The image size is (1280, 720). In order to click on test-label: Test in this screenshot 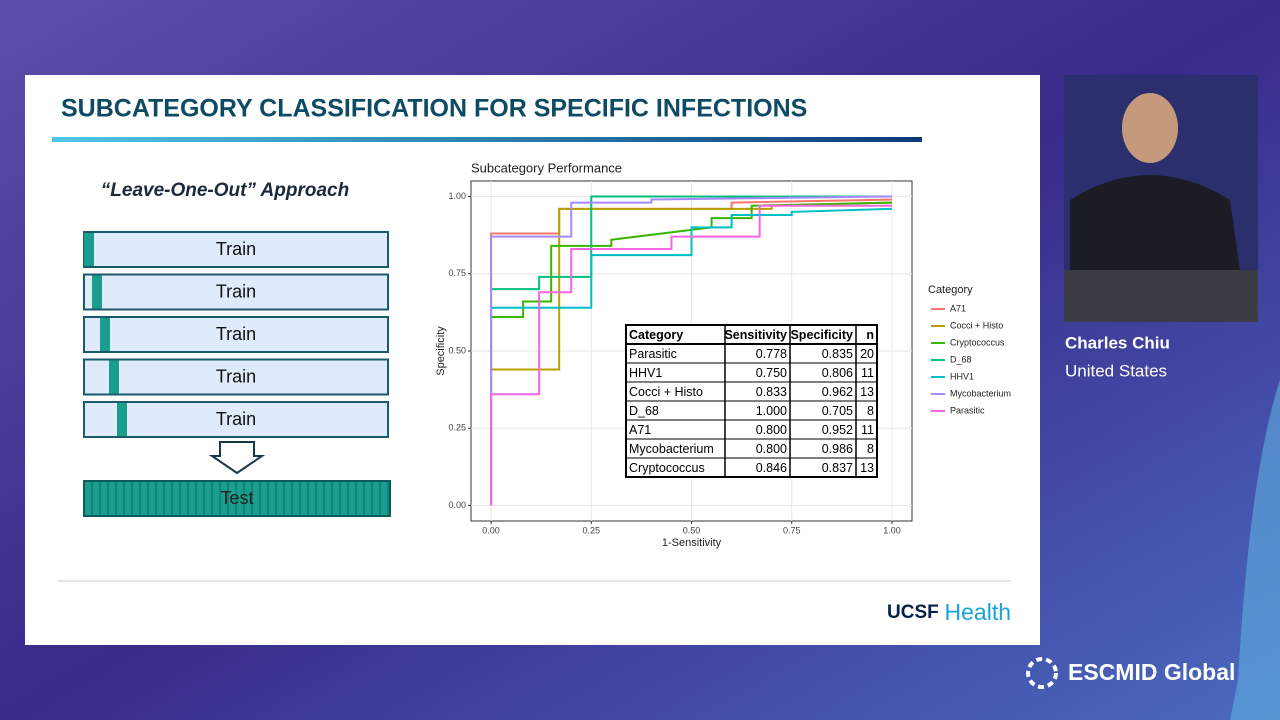, I will do `click(236, 498)`.